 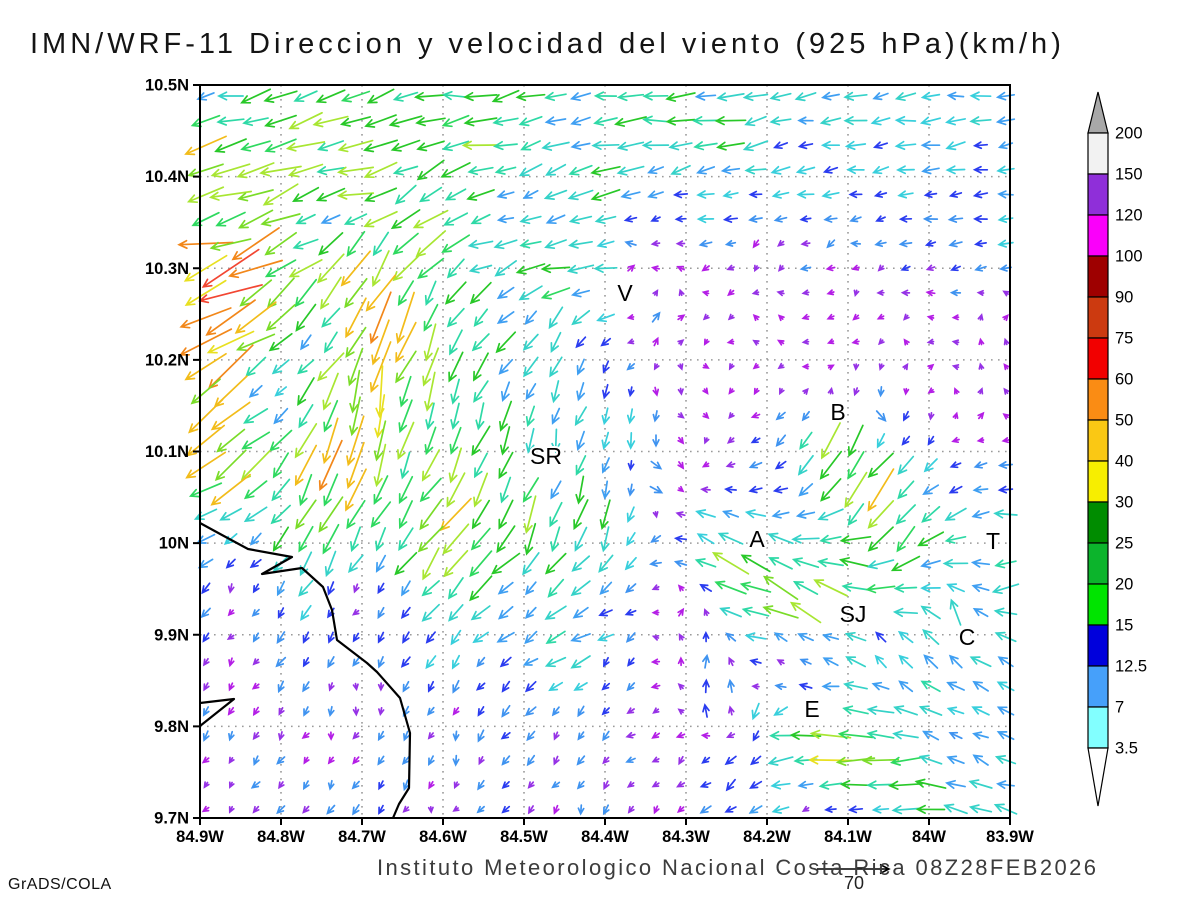 What do you see at coordinates (993, 541) in the screenshot?
I see `city-label-T: T` at bounding box center [993, 541].